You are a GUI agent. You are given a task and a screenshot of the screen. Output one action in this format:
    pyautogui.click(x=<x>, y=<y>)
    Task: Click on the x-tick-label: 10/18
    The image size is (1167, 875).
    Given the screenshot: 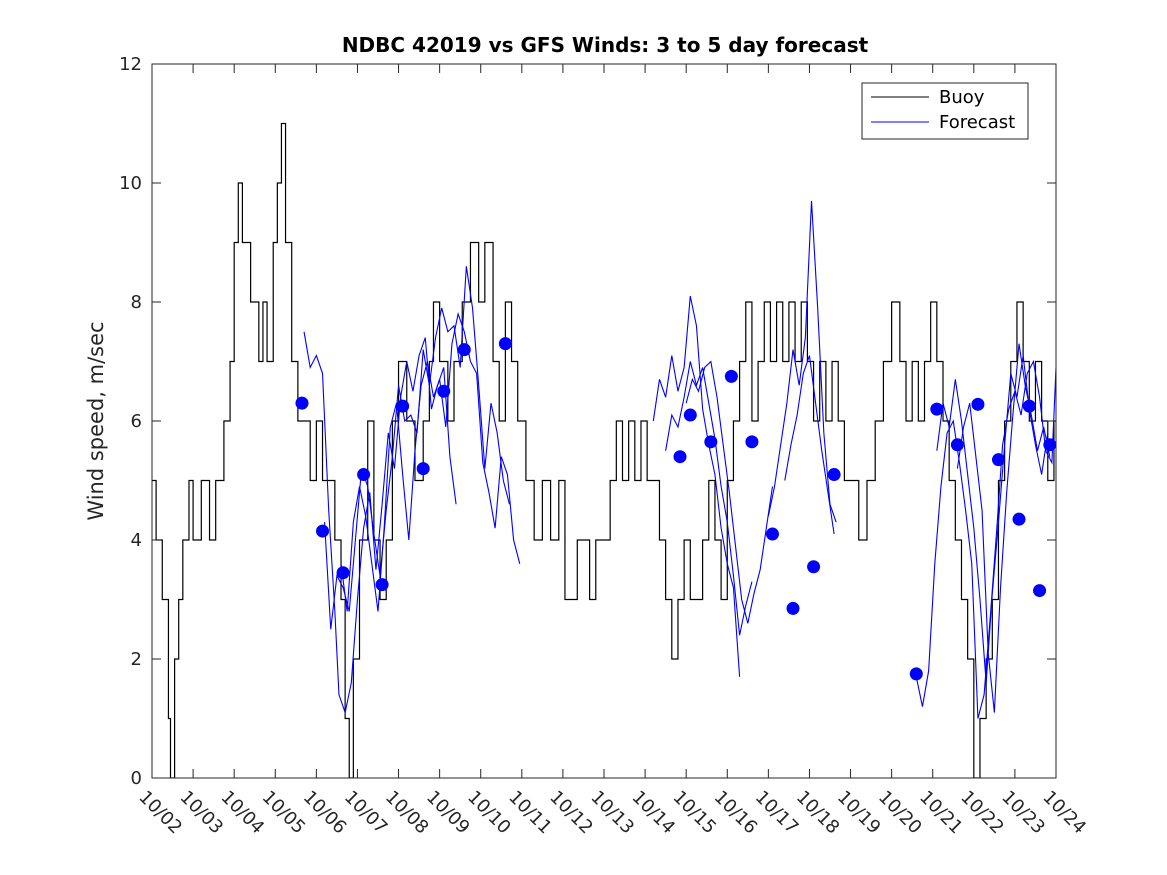 What is the action you would take?
    pyautogui.click(x=818, y=813)
    